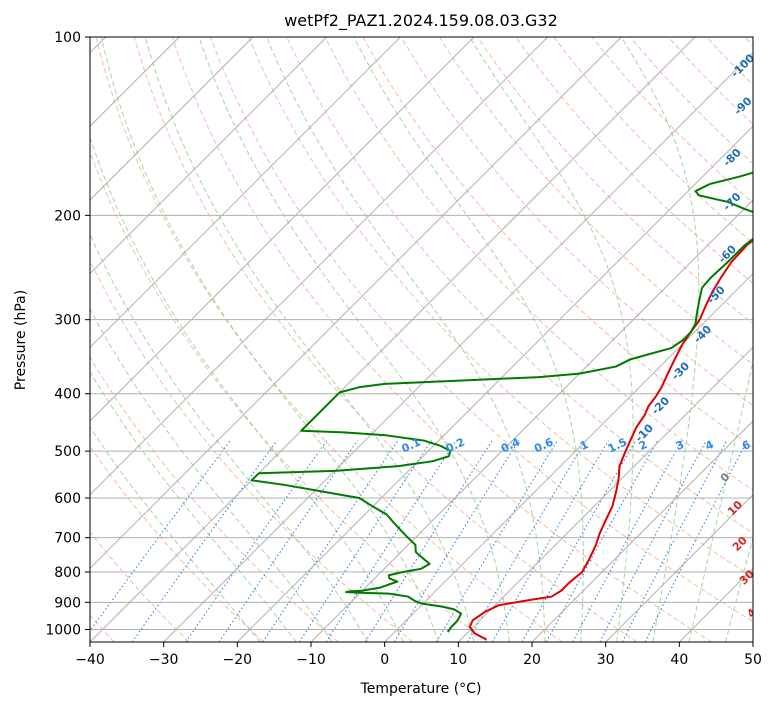 This screenshot has width=775, height=708. I want to click on x-tick-label: −20, so click(238, 660).